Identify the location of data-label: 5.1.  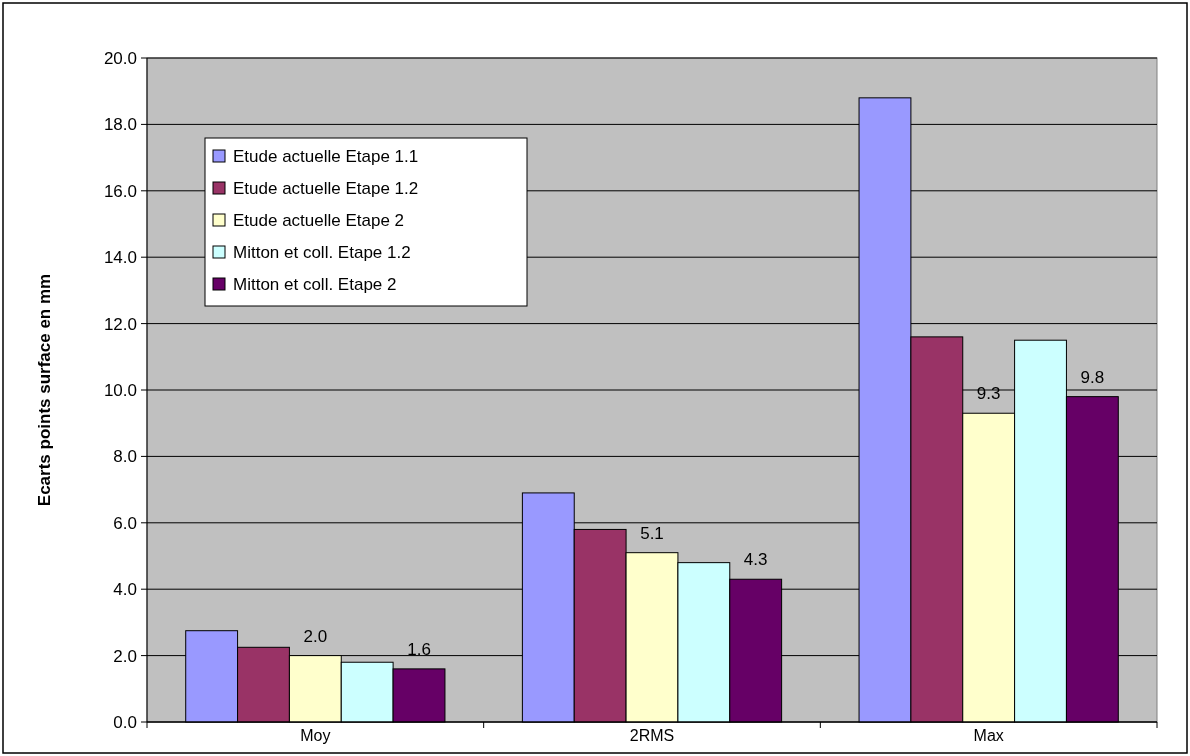
(652, 533).